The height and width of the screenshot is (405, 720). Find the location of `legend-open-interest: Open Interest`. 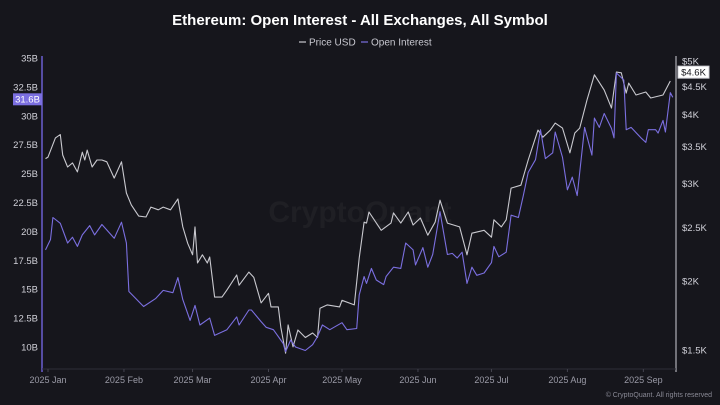

legend-open-interest: Open Interest is located at coordinates (401, 43).